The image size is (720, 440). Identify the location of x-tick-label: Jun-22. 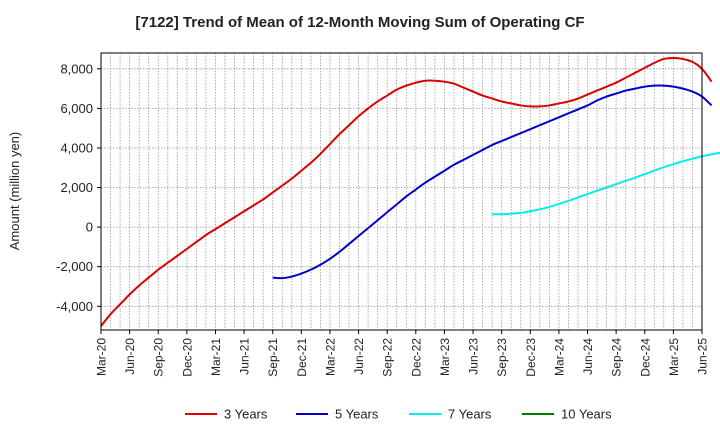
(359, 356).